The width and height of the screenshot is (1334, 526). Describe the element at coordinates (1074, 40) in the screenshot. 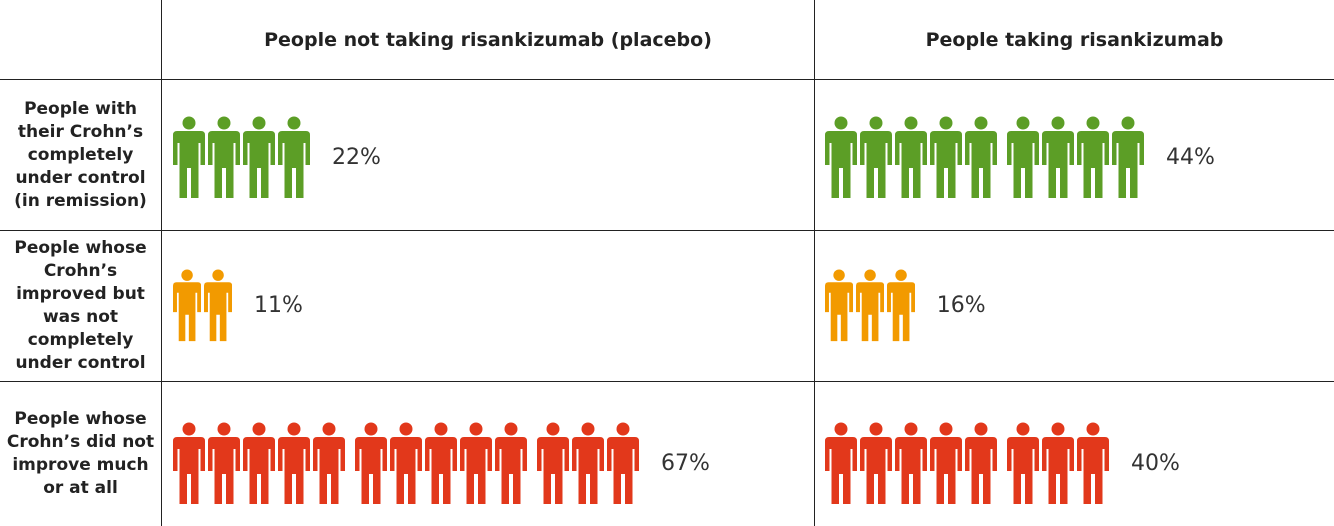

I see `column-header-risankizumab: People taking risankizumab` at that location.